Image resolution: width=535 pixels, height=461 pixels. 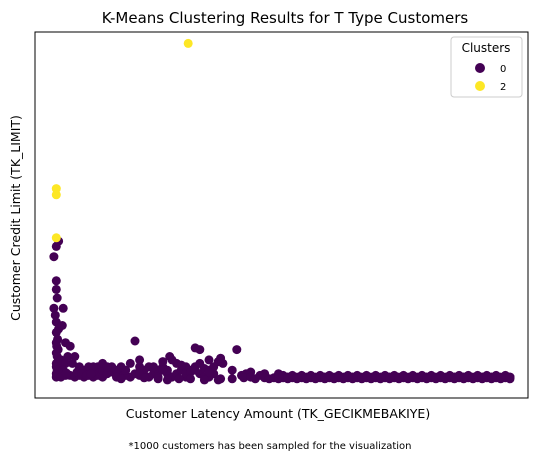 What do you see at coordinates (486, 48) in the screenshot?
I see `legend-title: Clusters` at bounding box center [486, 48].